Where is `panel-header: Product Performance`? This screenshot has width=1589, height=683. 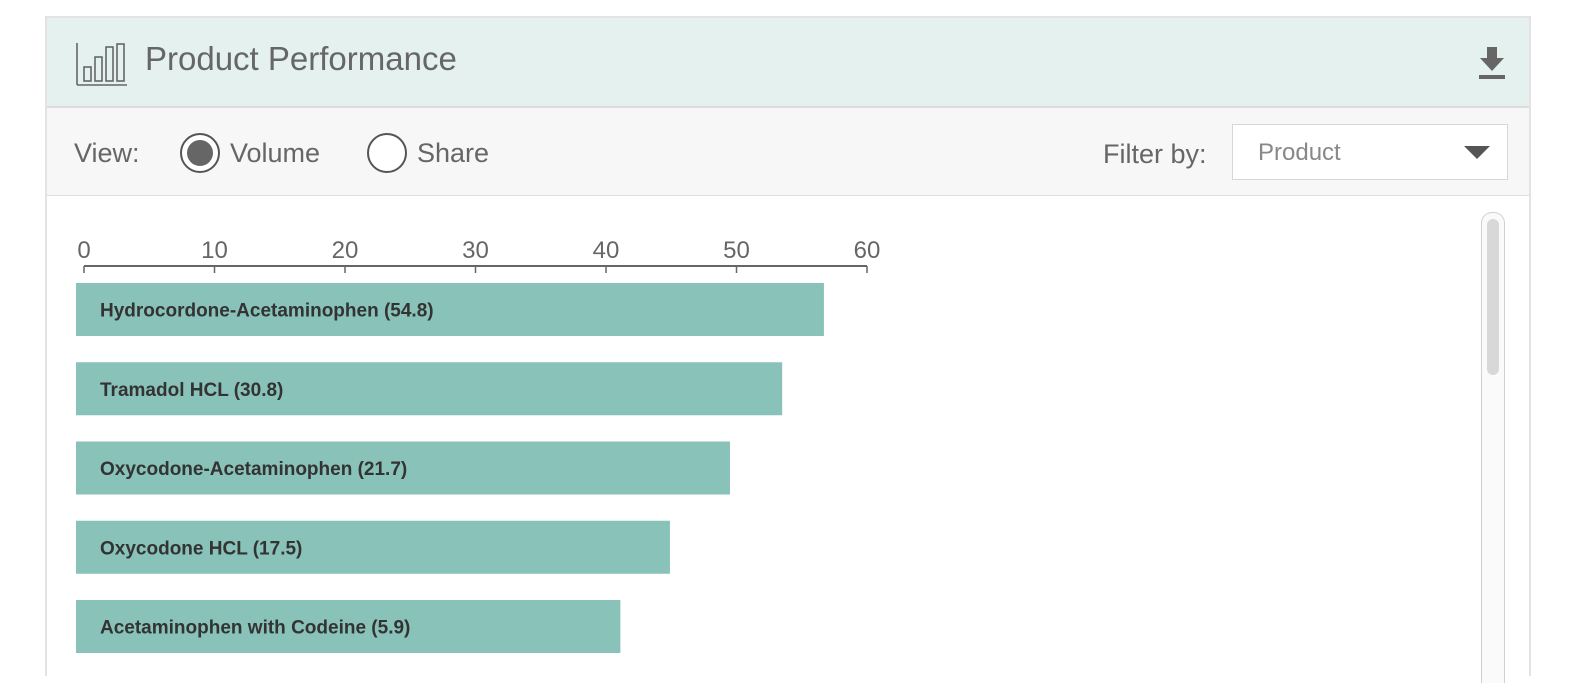
panel-header: Product Performance is located at coordinates (788, 63).